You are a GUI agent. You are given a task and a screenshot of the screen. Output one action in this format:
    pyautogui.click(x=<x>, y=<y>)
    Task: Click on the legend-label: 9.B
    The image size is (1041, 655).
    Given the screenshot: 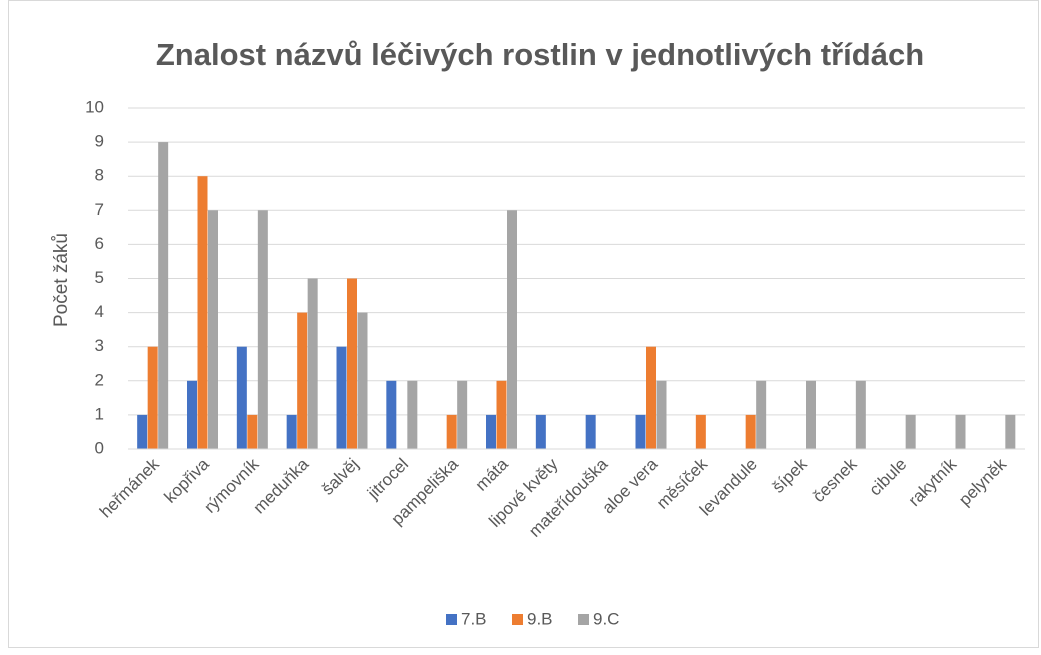 What is the action you would take?
    pyautogui.click(x=540, y=618)
    